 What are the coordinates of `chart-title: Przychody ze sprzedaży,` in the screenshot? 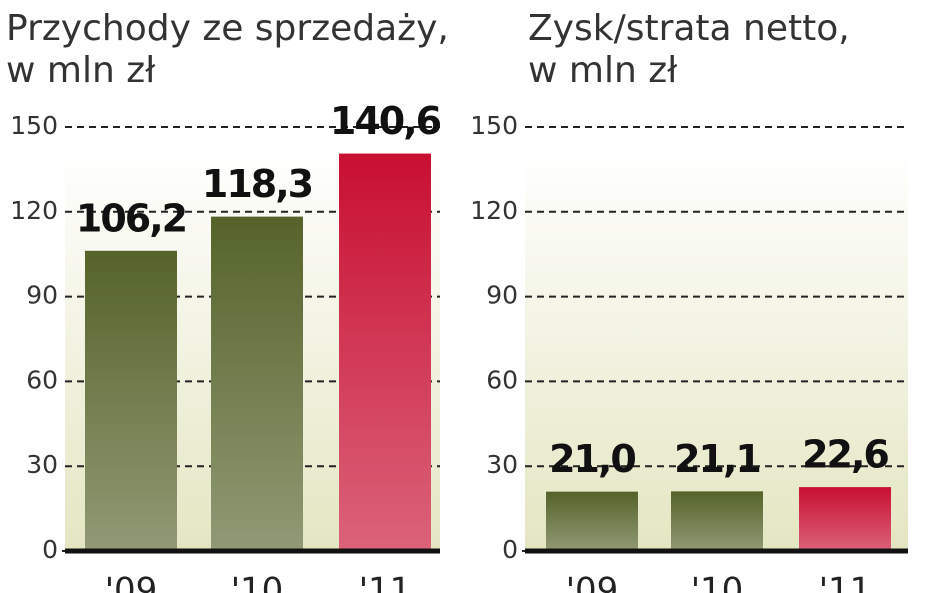 It's located at (227, 28).